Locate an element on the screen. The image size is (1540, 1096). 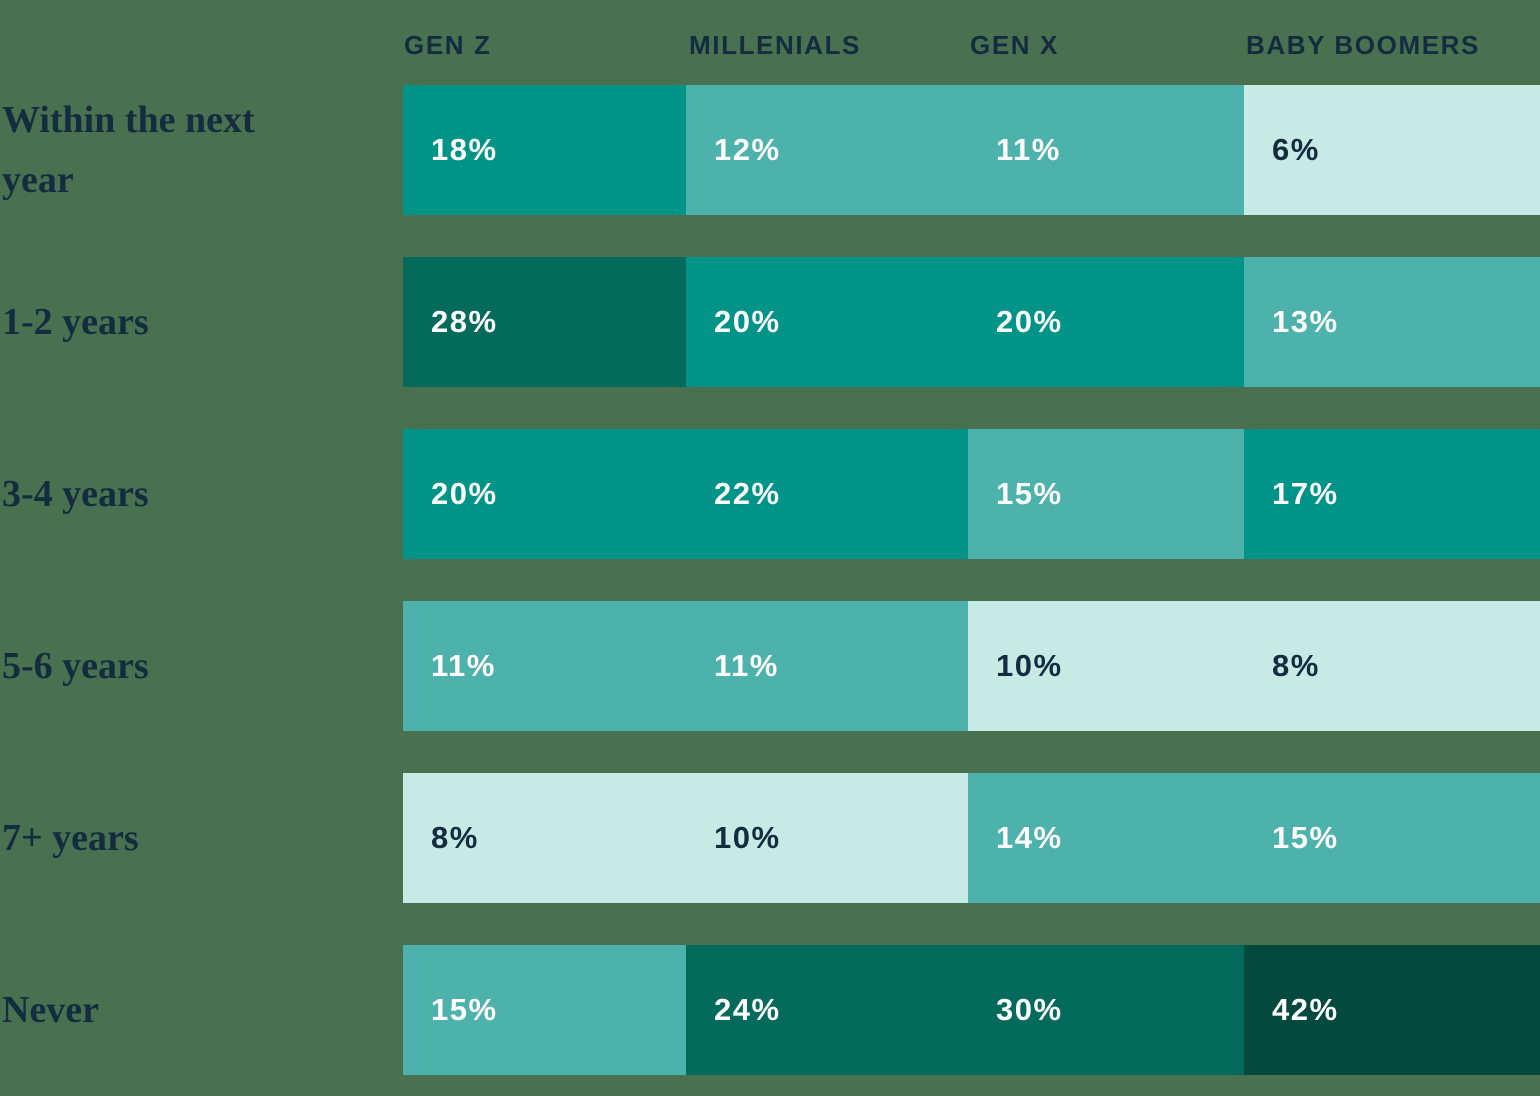
heatmap-row-7-plus-years: 7+ years 8% 10% 14% 15% is located at coordinates (770, 838).